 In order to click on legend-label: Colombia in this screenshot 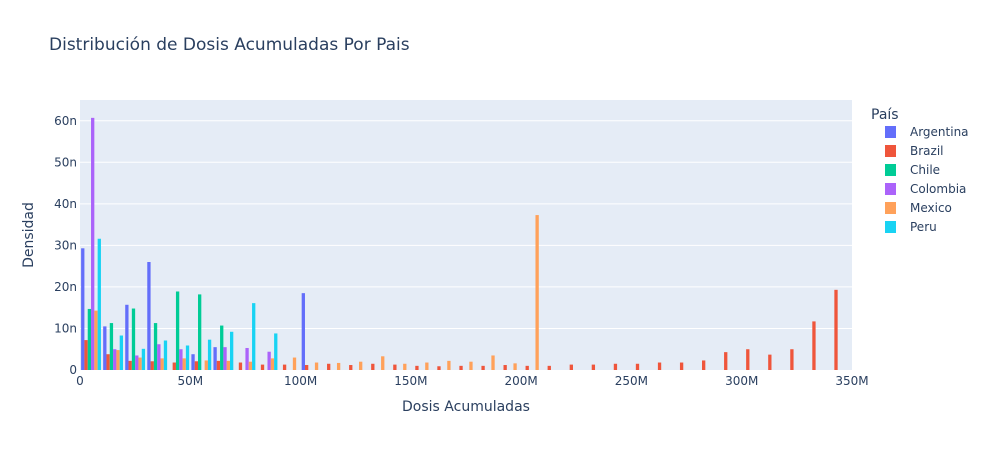, I will do `click(938, 189)`.